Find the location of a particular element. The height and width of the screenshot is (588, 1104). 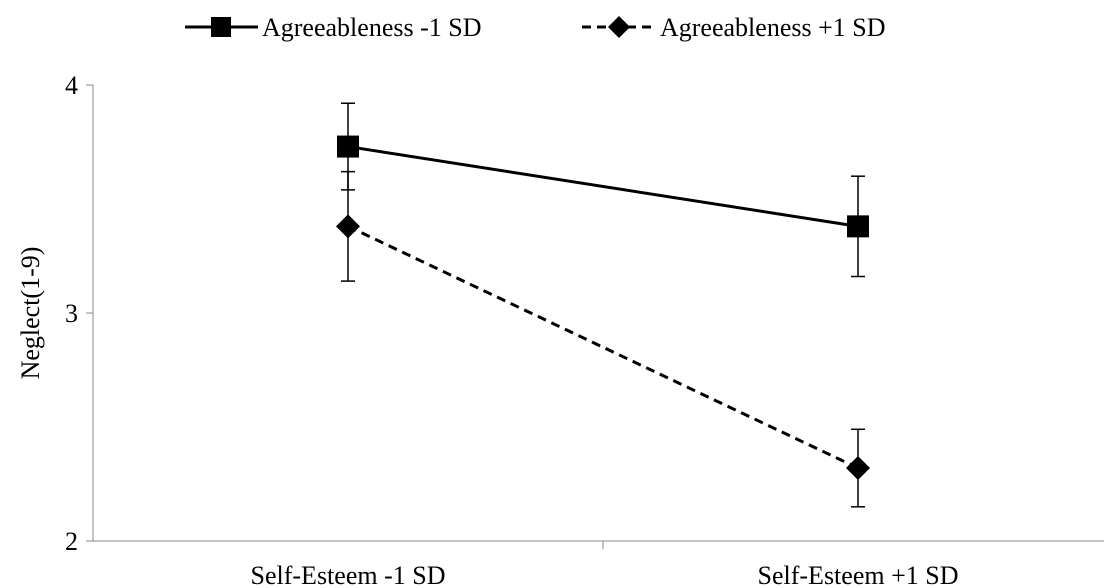

y-tick-label-0: 2 is located at coordinates (71, 541).